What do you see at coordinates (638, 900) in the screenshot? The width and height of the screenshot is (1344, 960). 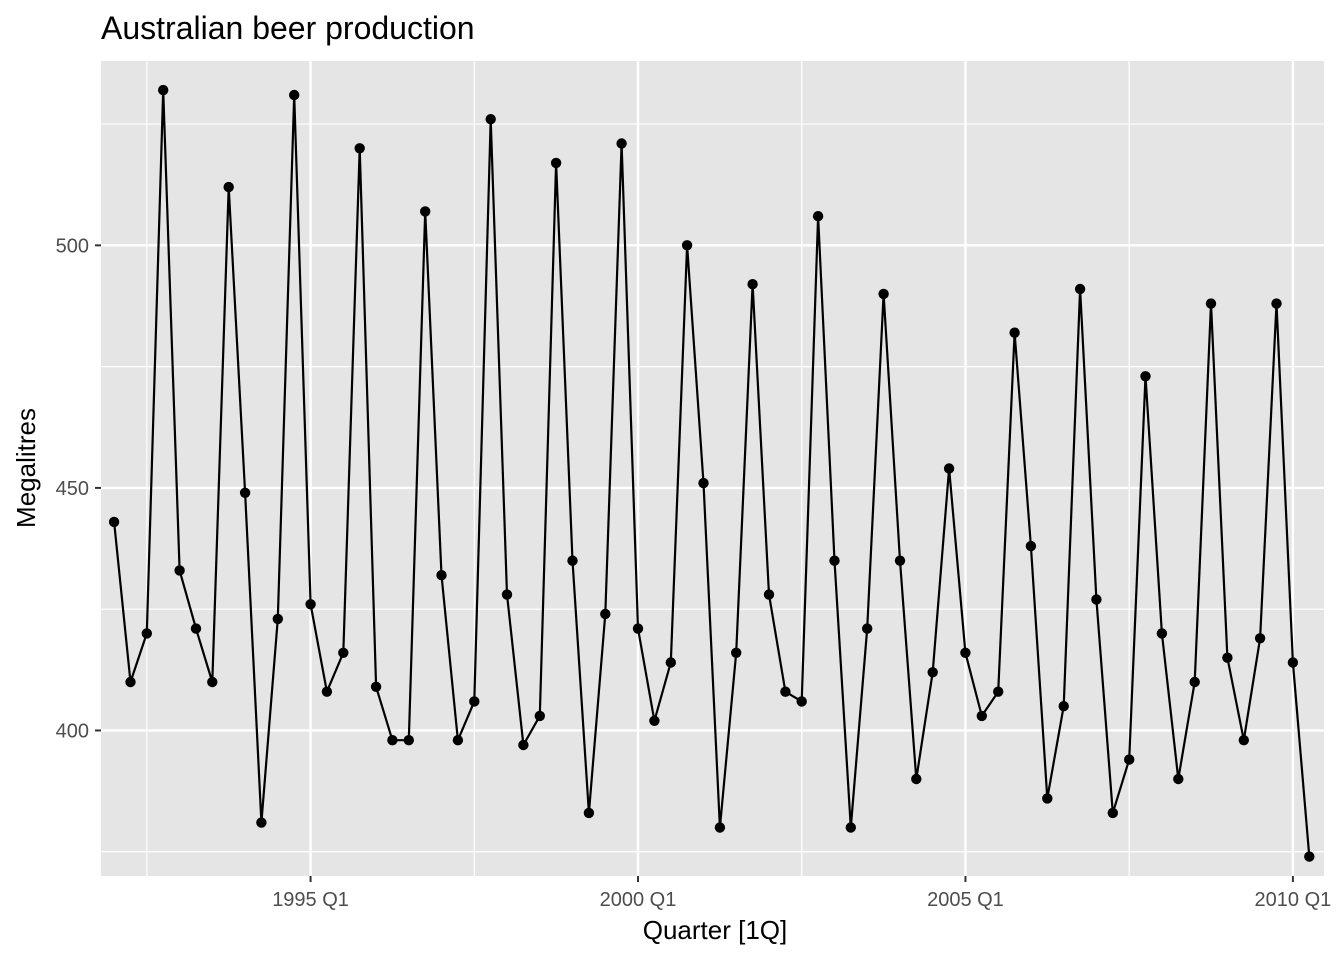 I see `x-tick-label: 2000 Q1` at bounding box center [638, 900].